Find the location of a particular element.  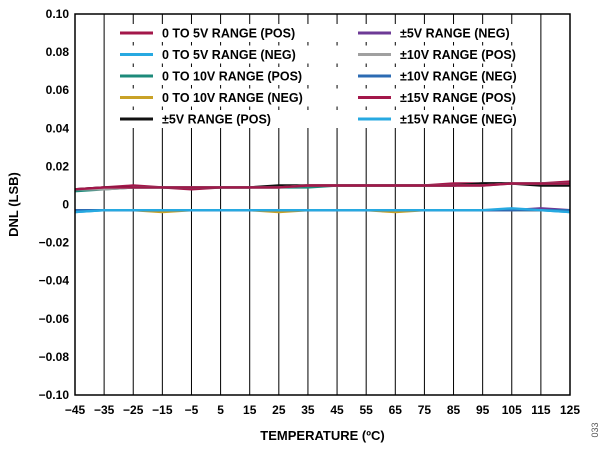

x-tick-label: 15 is located at coordinates (250, 410).